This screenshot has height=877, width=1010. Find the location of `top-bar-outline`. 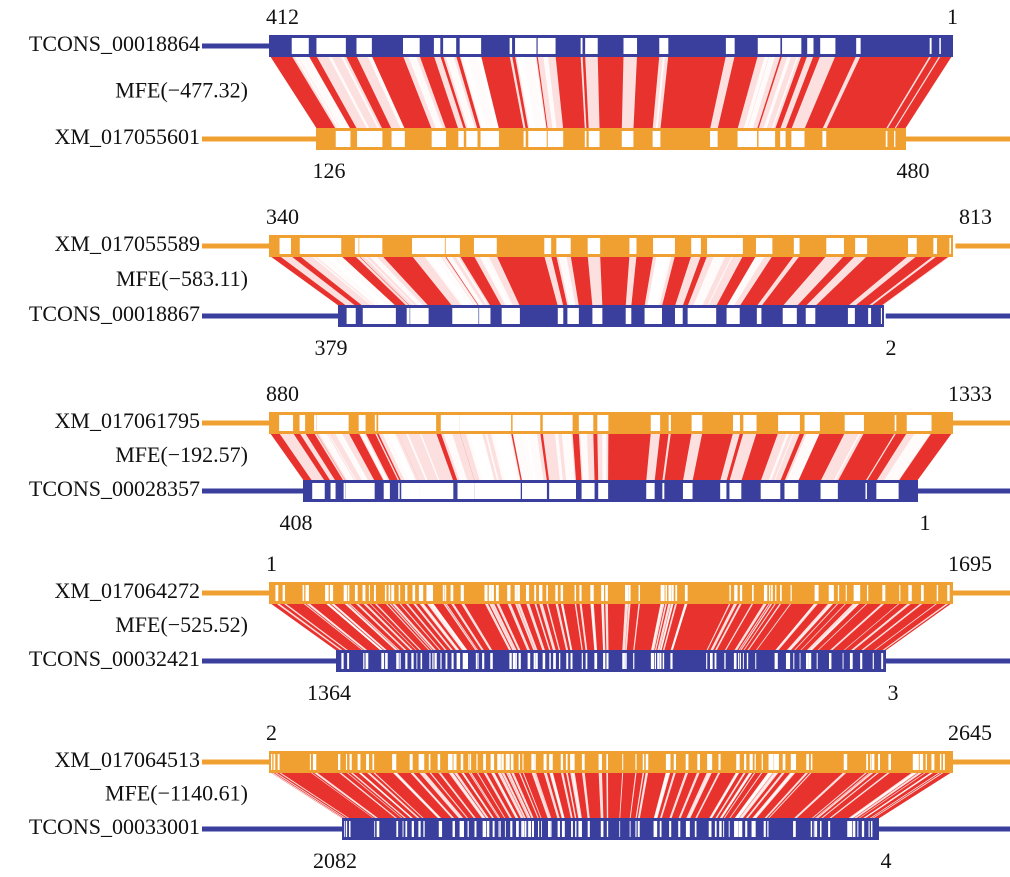

top-bar-outline is located at coordinates (611, 46).